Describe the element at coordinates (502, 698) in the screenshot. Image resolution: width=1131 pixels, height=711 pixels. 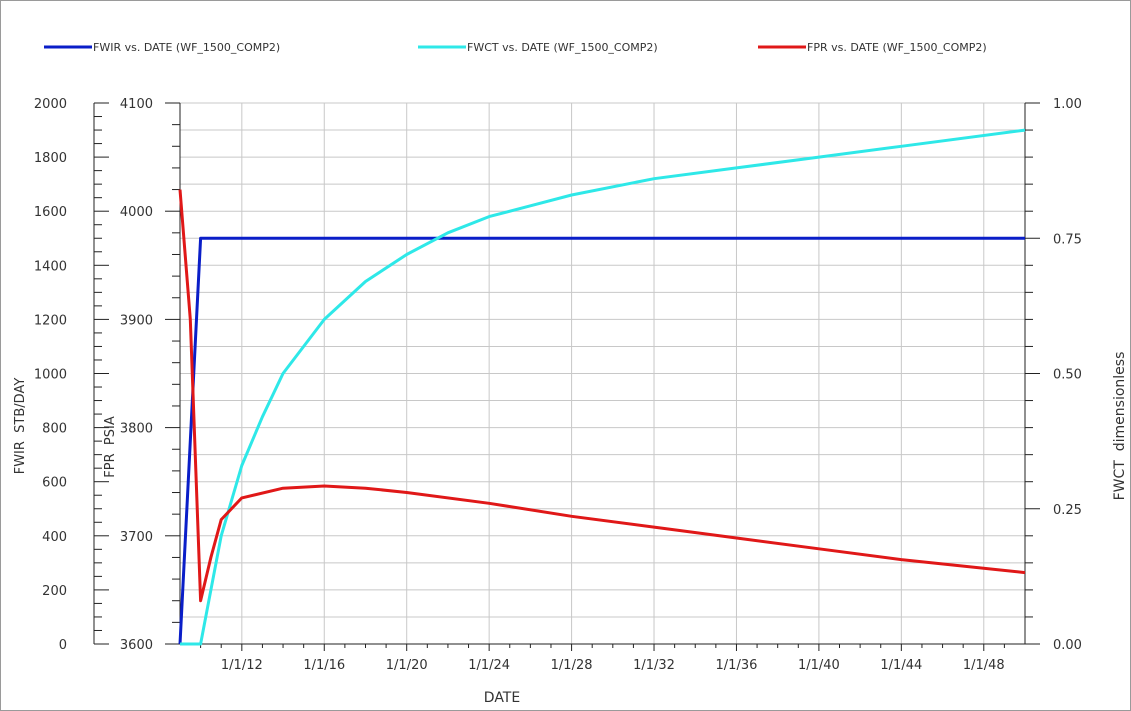
I see `x-axis-label: DATE` at that location.